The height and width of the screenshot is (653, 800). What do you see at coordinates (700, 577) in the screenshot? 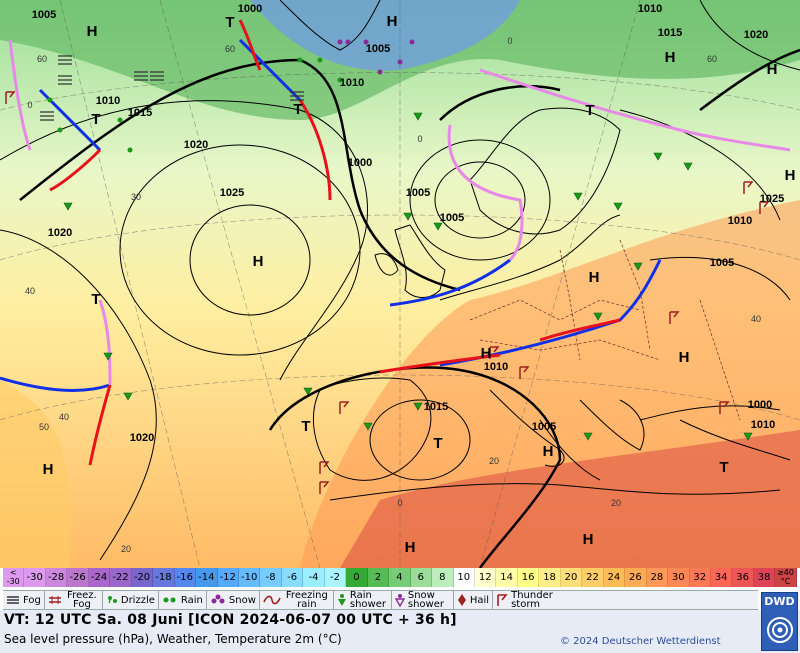
I see `scale-cell: 32` at bounding box center [700, 577].